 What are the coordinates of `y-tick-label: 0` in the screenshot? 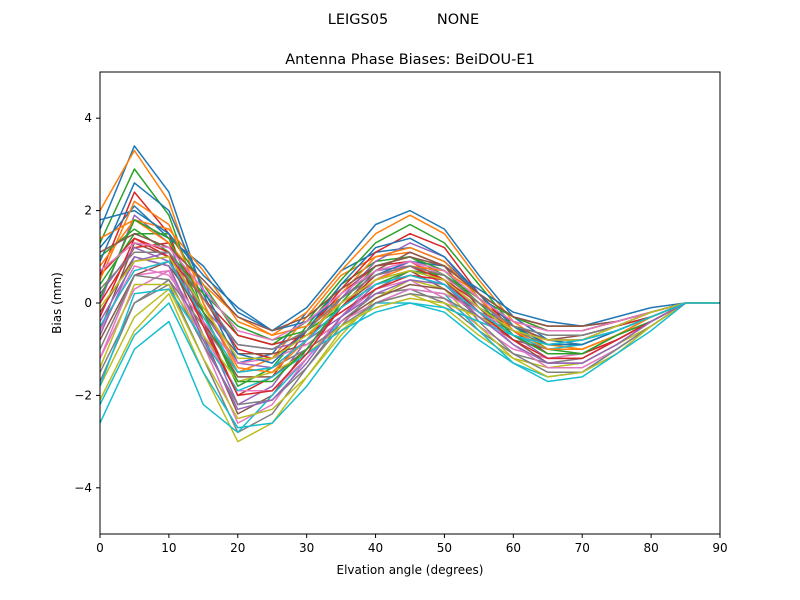 It's located at (88, 303).